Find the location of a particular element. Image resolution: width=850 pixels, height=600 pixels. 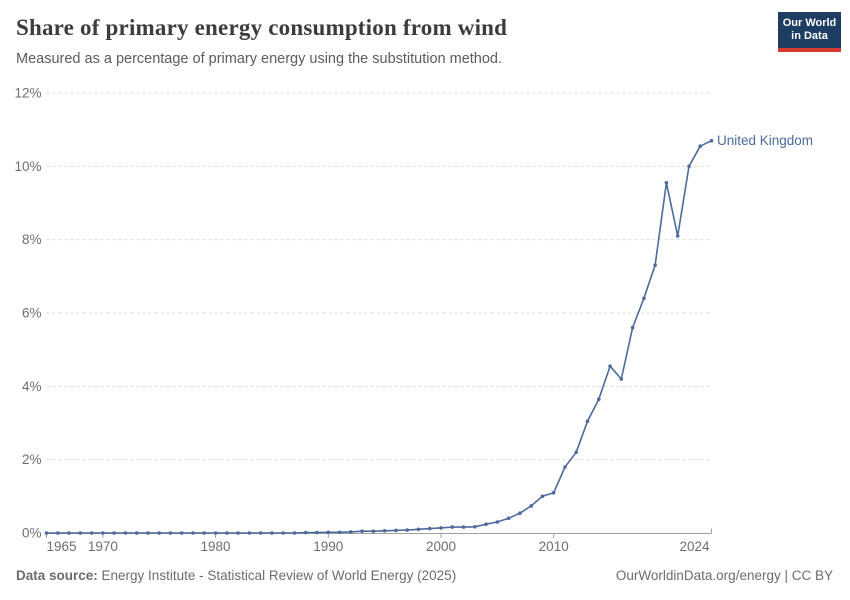

data-point-1969 is located at coordinates (91, 533).